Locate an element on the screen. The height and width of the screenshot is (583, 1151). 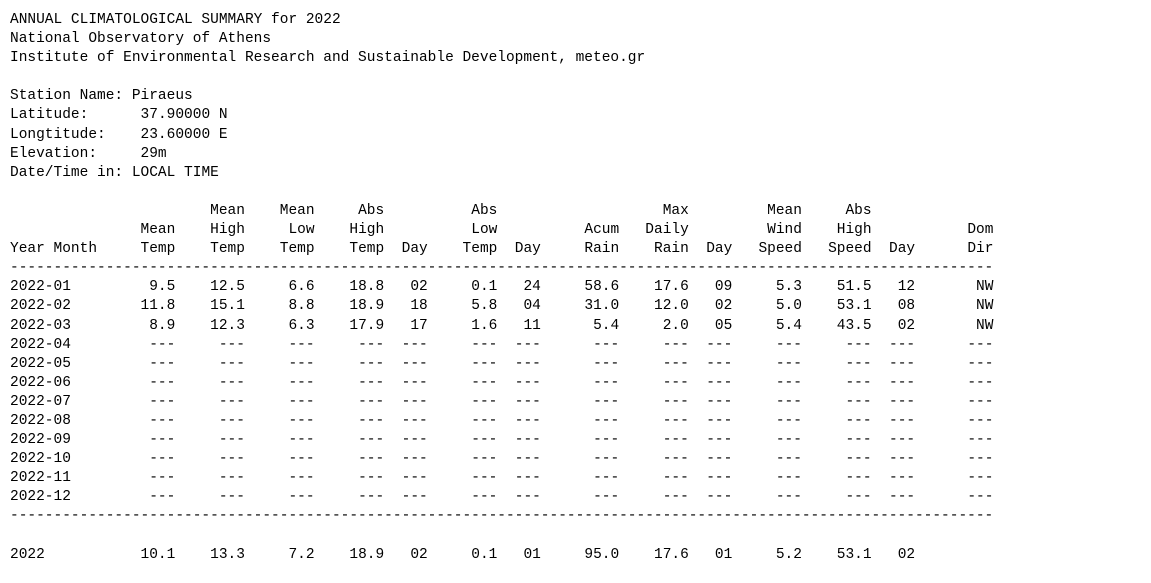
cell-mean_high: 12.5 is located at coordinates (210, 287).